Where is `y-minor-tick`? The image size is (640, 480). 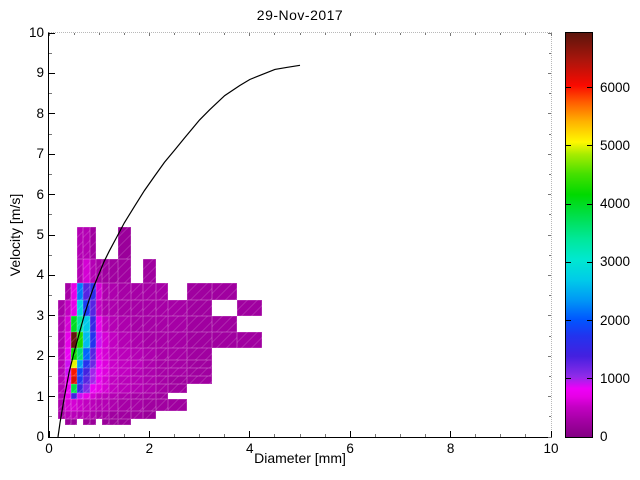
y-minor-tick is located at coordinates (50, 336).